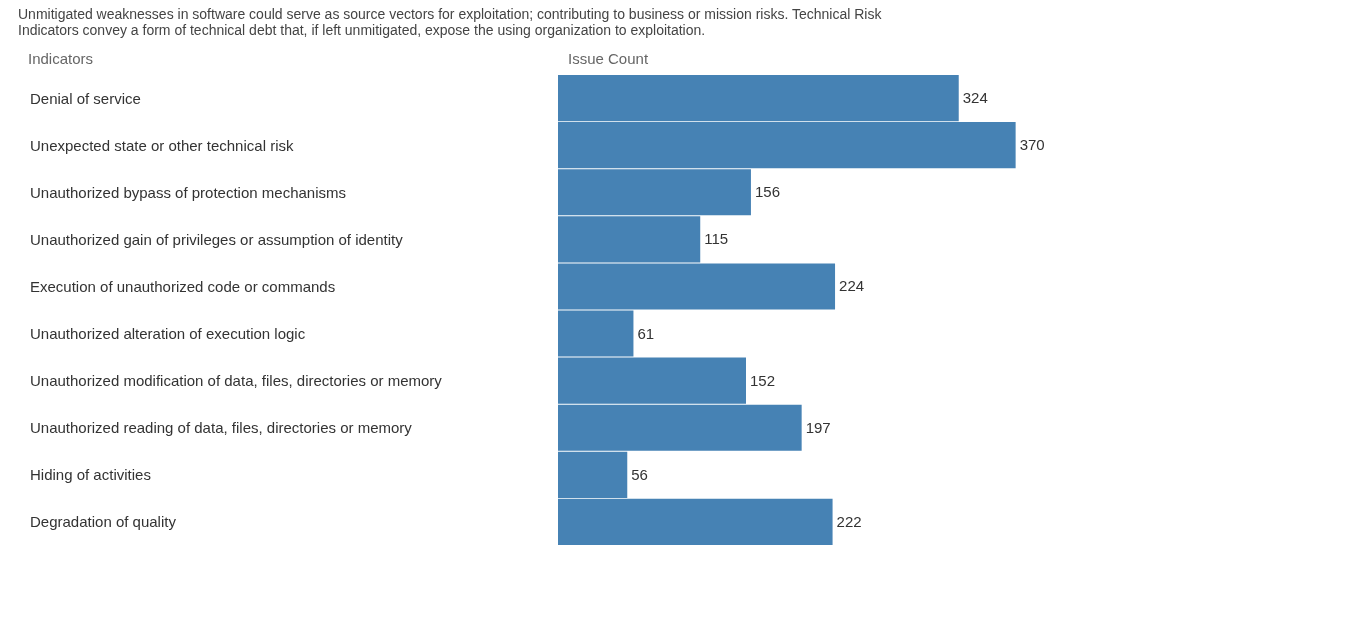 This screenshot has height=630, width=1347. I want to click on data-label: 324, so click(975, 98).